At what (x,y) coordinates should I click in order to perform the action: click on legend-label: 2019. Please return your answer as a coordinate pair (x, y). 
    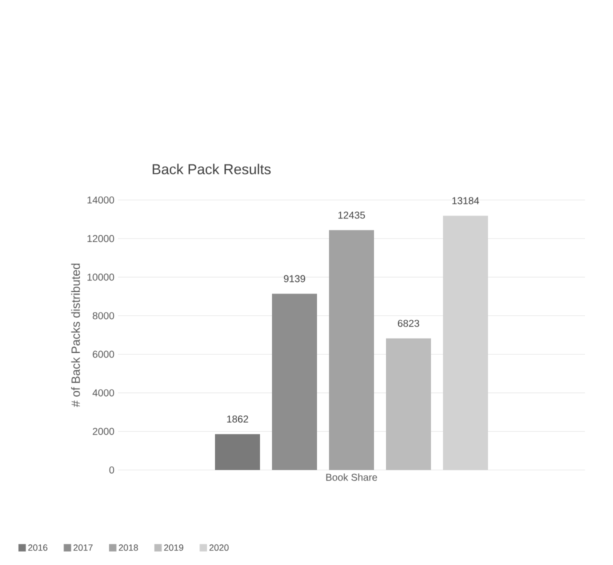
    Looking at the image, I should click on (174, 547).